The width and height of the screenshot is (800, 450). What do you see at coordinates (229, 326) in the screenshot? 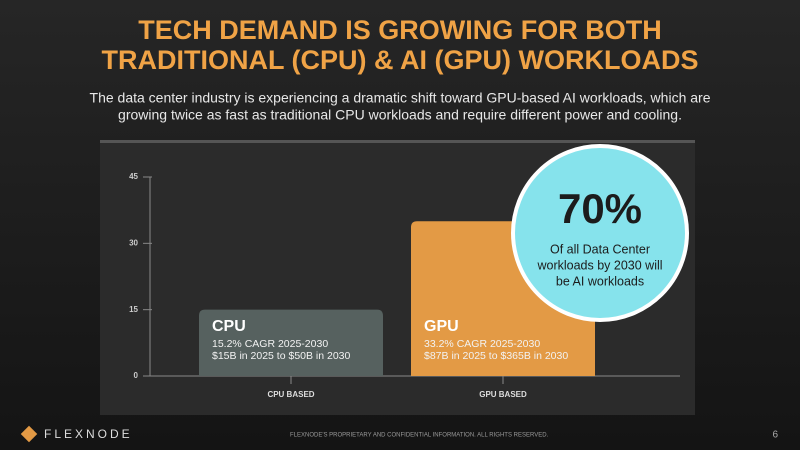
I see `bar-label-name: CPU` at bounding box center [229, 326].